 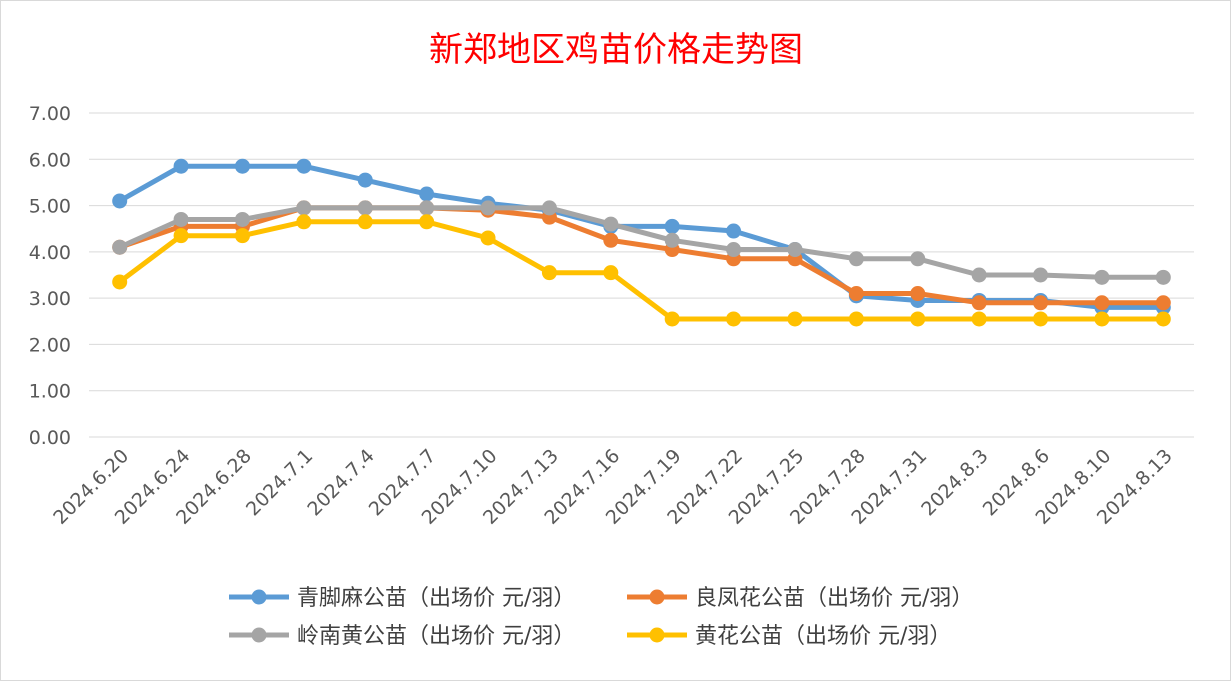 What do you see at coordinates (436, 598) in the screenshot?
I see `legend-label: 青脚麻公苗（出场价 元/羽）` at bounding box center [436, 598].